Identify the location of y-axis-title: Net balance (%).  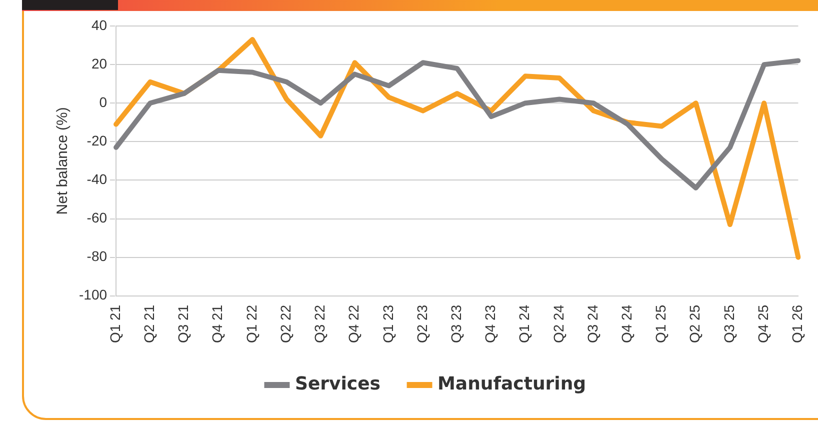
(63, 161).